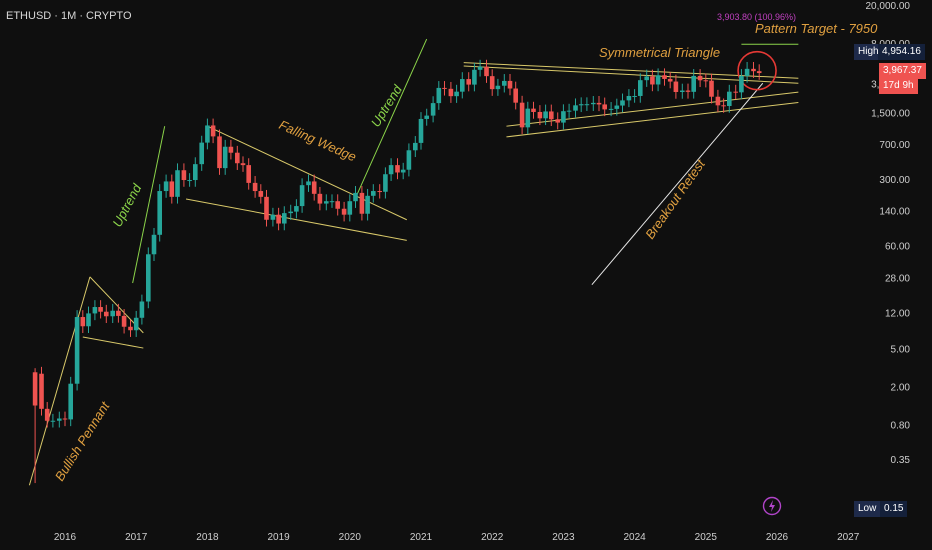  I want to click on wedge-upper-line, so click(307, 173).